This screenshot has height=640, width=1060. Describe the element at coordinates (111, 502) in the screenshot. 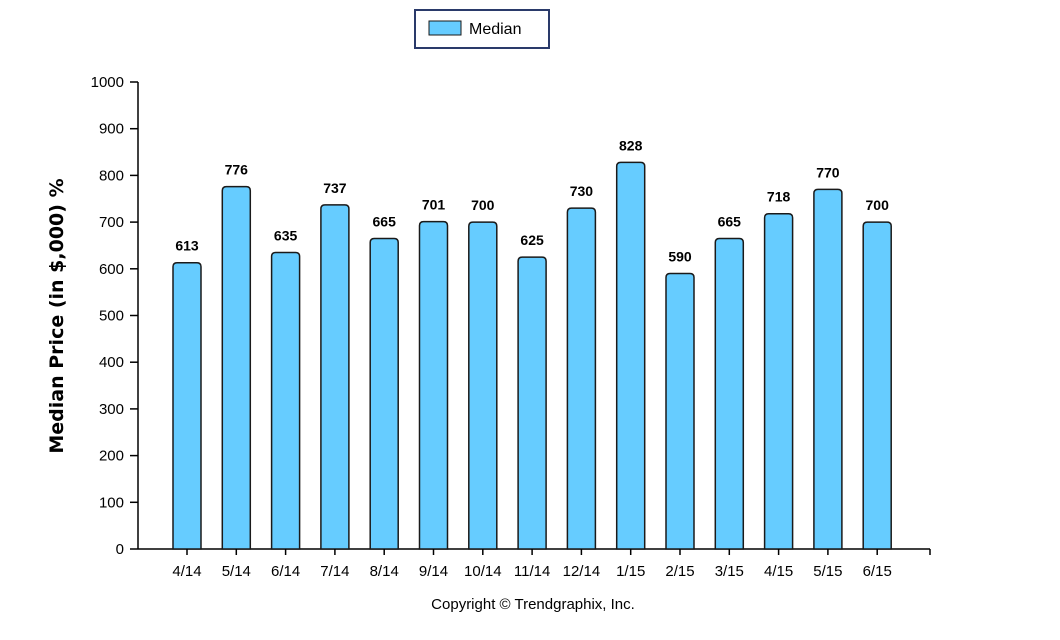

I see `y-tick-label: 100` at that location.